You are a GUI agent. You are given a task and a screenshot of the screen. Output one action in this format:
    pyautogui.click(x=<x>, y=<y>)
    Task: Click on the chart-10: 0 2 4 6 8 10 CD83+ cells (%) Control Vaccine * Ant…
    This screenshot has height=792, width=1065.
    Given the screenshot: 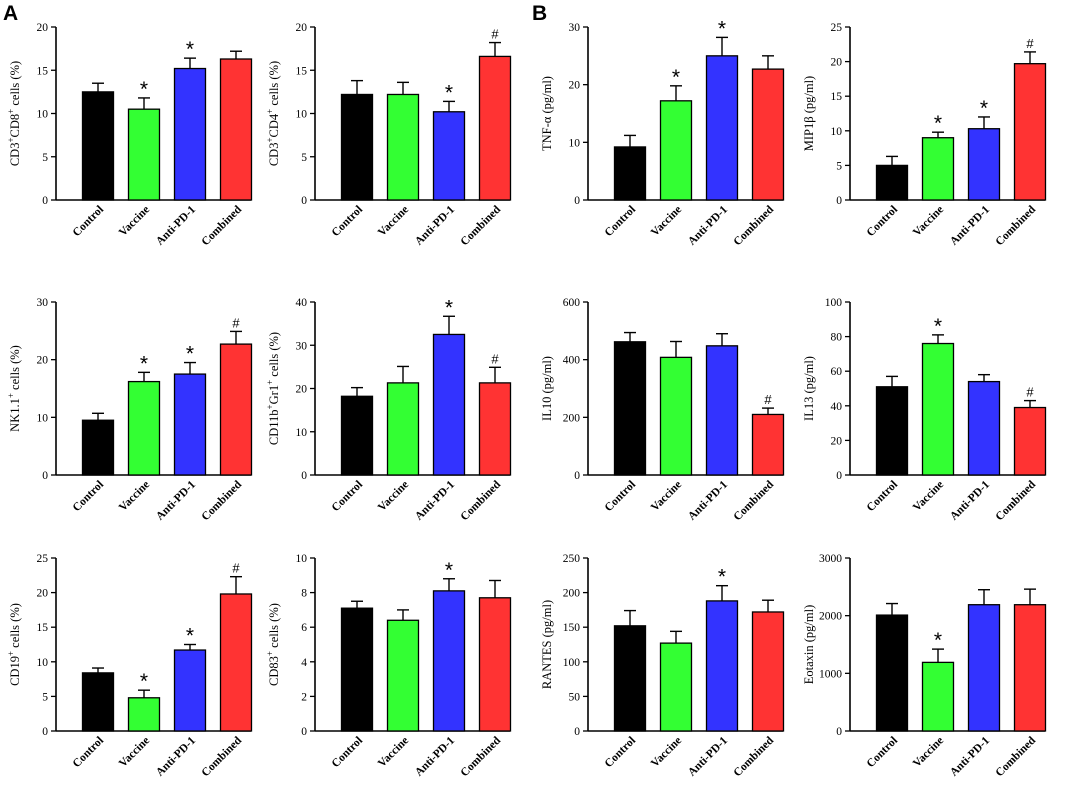 What is the action you would take?
    pyautogui.click(x=388, y=666)
    